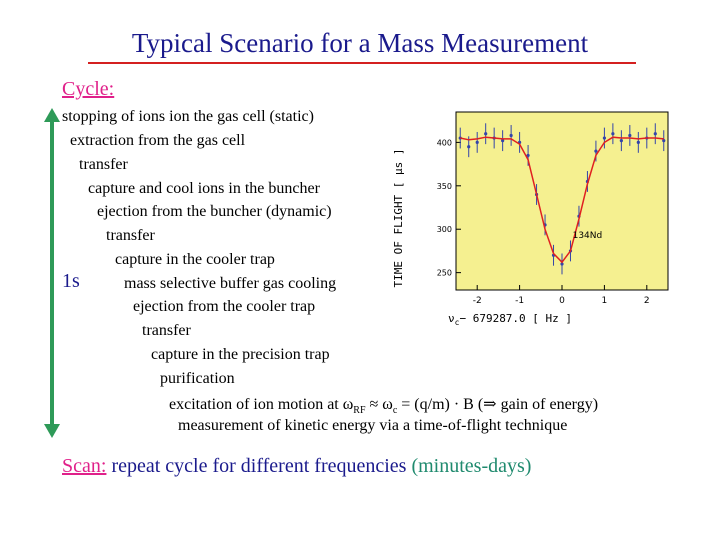  I want to click on isotope-annotation: 134Nd, so click(588, 236).